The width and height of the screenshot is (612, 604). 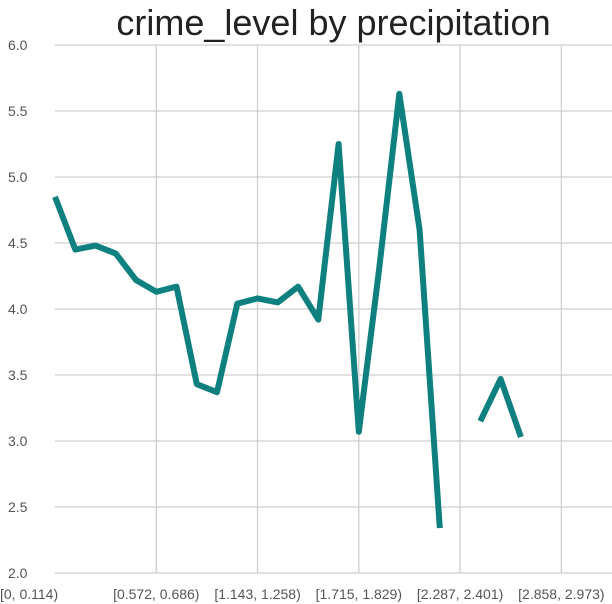 What do you see at coordinates (359, 594) in the screenshot?
I see `x-tick-label: [1.715, 1.829)` at bounding box center [359, 594].